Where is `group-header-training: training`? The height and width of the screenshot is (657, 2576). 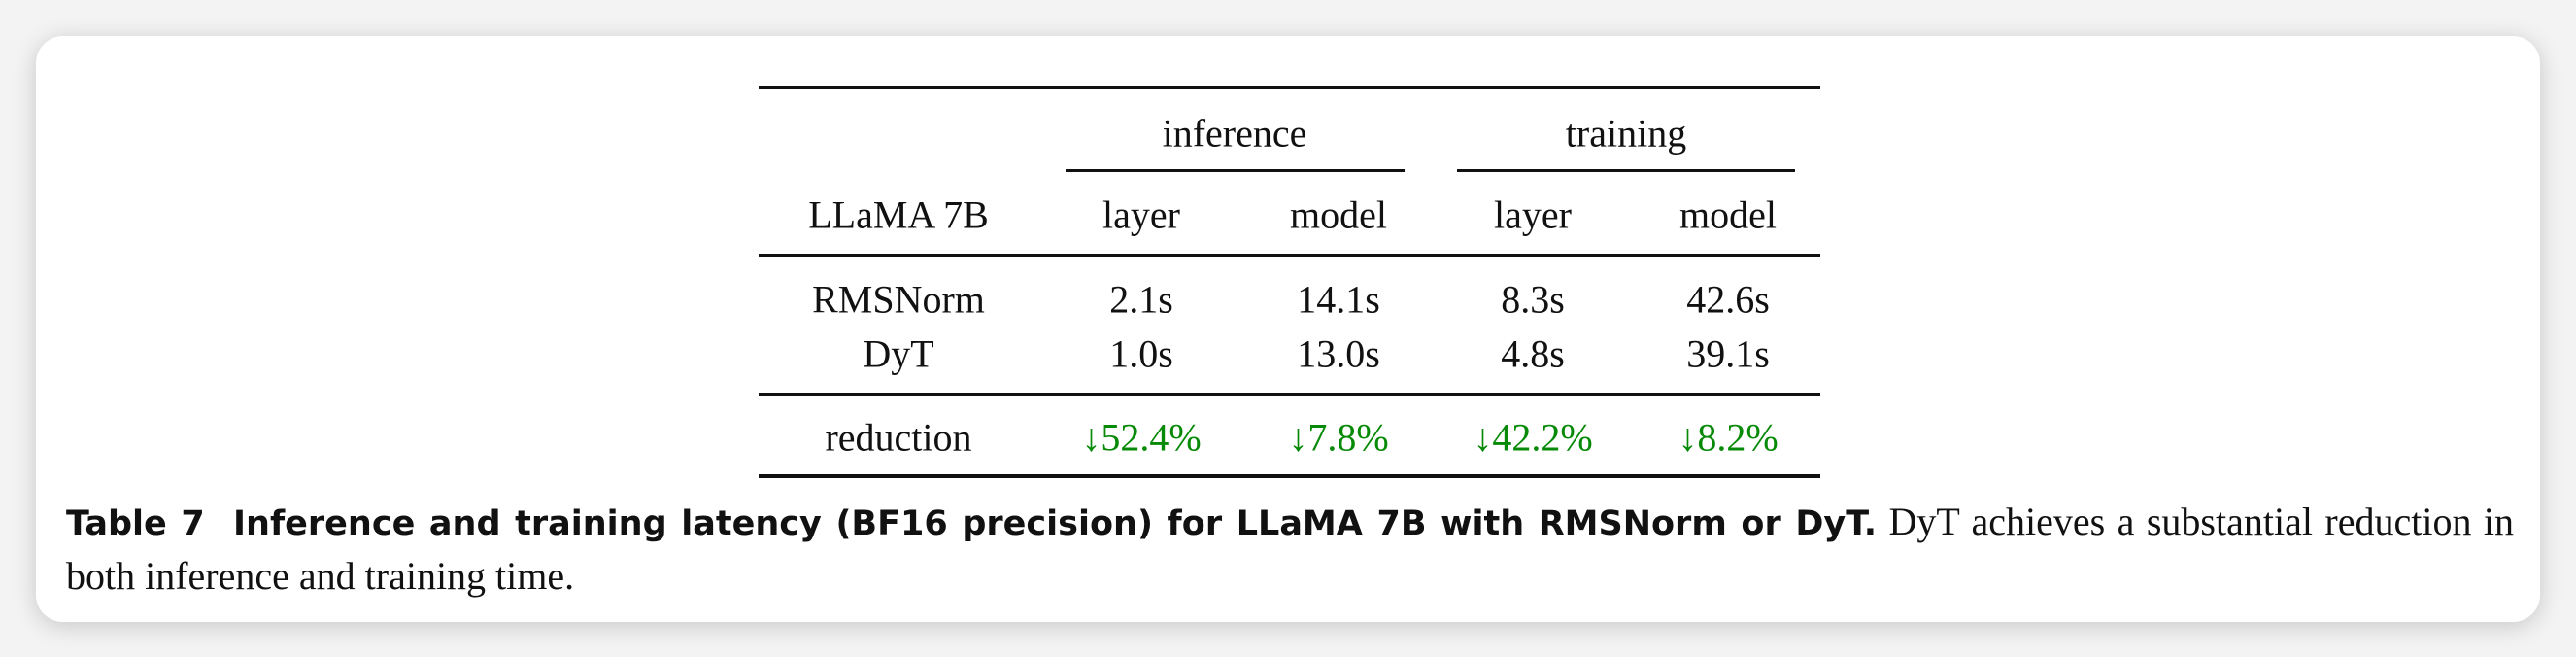
group-header-training: training is located at coordinates (1626, 133).